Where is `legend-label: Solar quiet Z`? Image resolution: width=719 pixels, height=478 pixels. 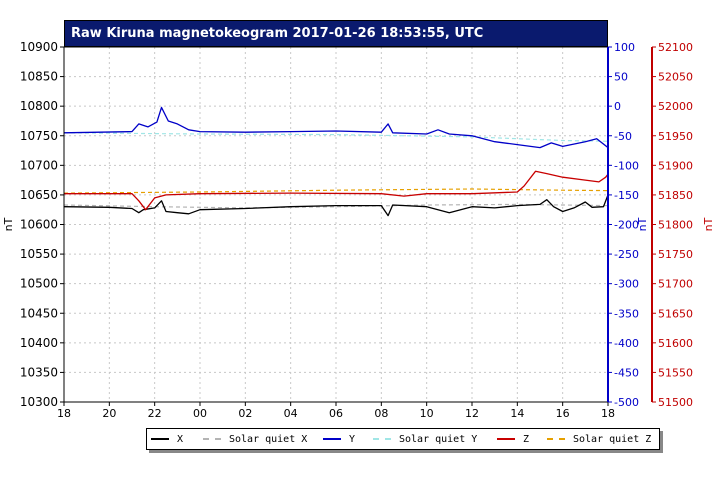
legend-label: Solar quiet Z is located at coordinates (612, 439).